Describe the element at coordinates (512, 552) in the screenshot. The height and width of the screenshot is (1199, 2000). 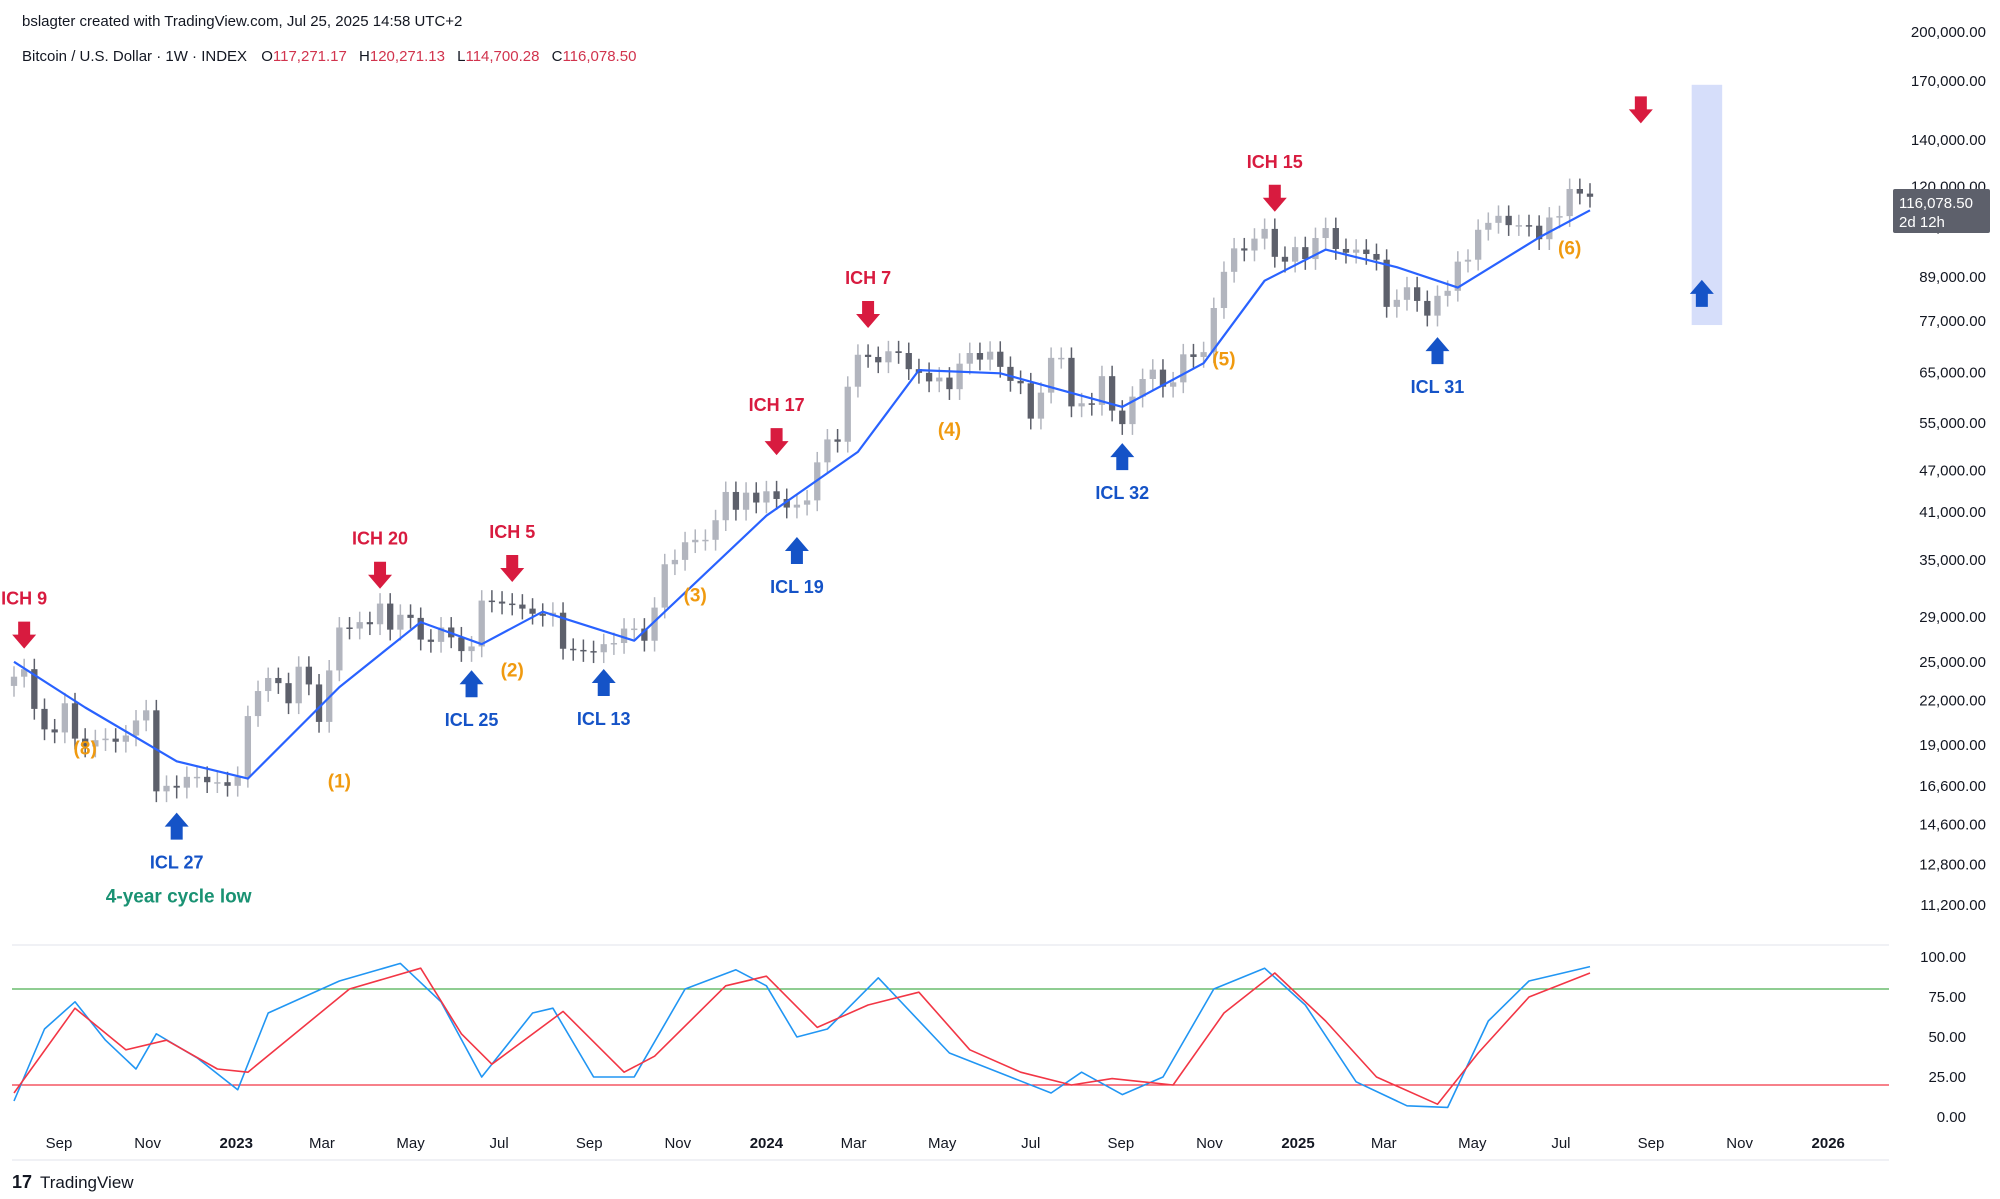
I see `cycle-high-marker: ICH 5` at that location.